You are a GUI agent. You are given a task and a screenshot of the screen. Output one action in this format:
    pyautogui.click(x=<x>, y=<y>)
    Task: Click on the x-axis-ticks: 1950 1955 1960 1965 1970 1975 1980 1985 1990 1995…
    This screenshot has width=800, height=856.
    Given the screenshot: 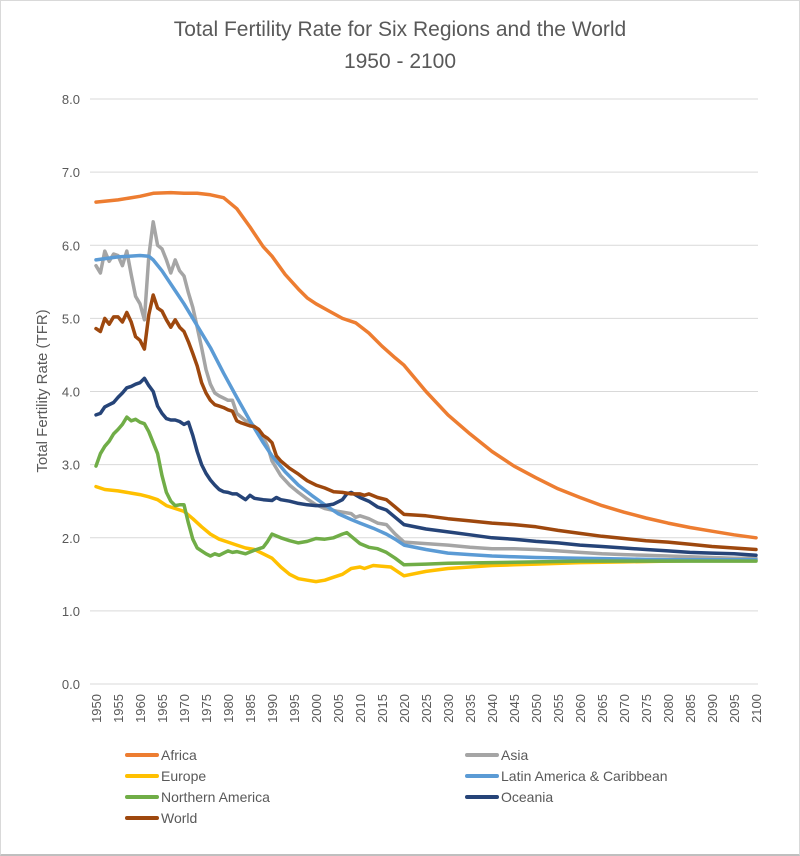 What is the action you would take?
    pyautogui.click(x=426, y=708)
    